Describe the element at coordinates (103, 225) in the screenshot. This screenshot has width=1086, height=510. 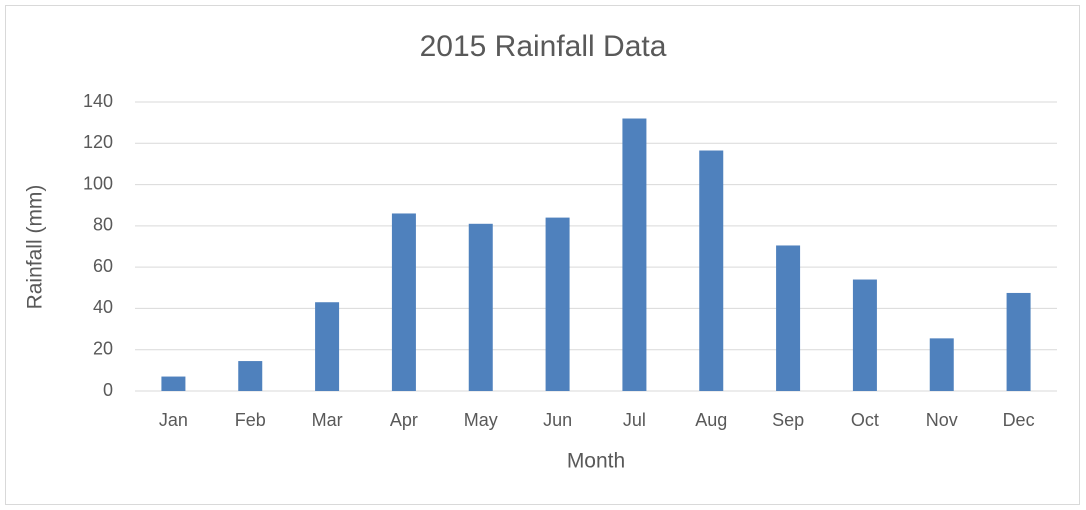
I see `y-tick-label: 80` at that location.